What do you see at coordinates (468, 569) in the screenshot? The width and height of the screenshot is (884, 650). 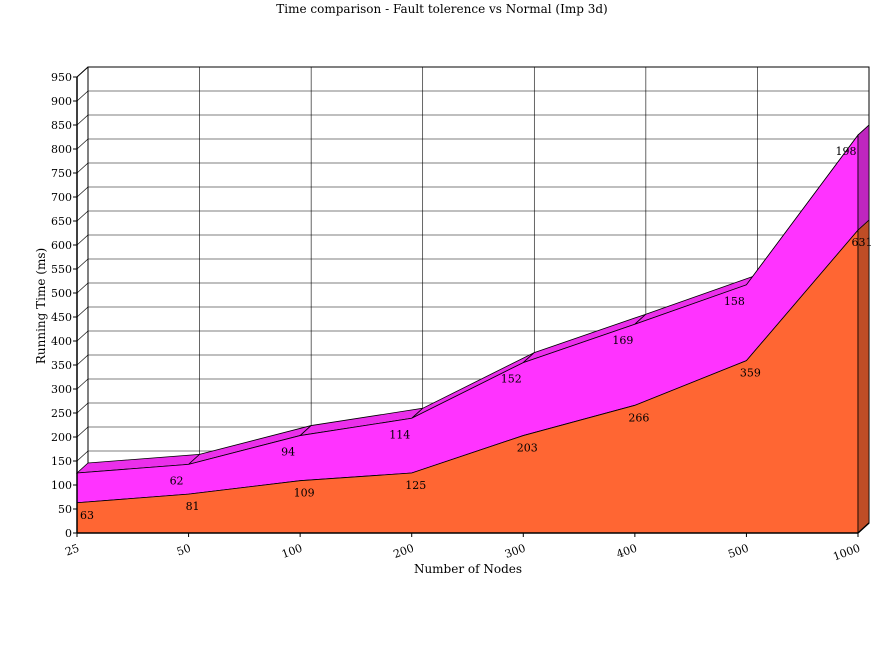 I see `x-axis-title: Number of Nodes` at bounding box center [468, 569].